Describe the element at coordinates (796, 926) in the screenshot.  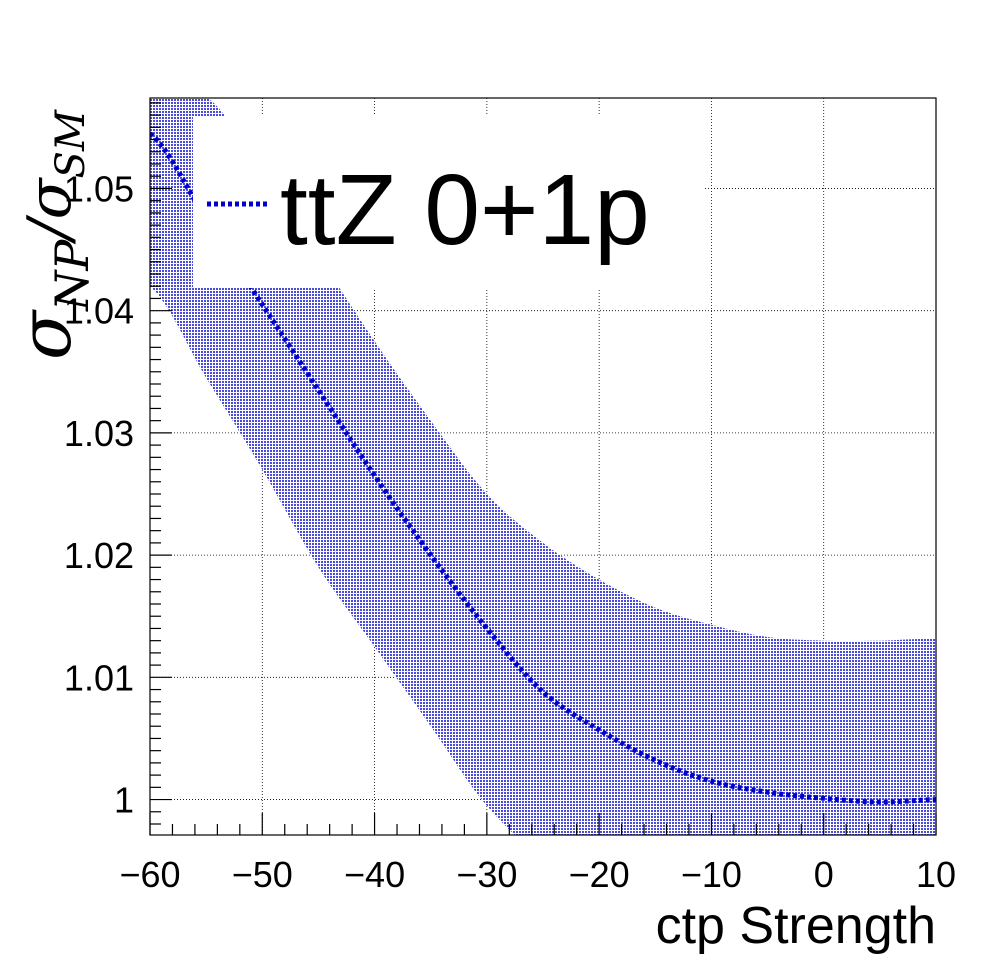
I see `x-axis-title: ctp Strength` at that location.